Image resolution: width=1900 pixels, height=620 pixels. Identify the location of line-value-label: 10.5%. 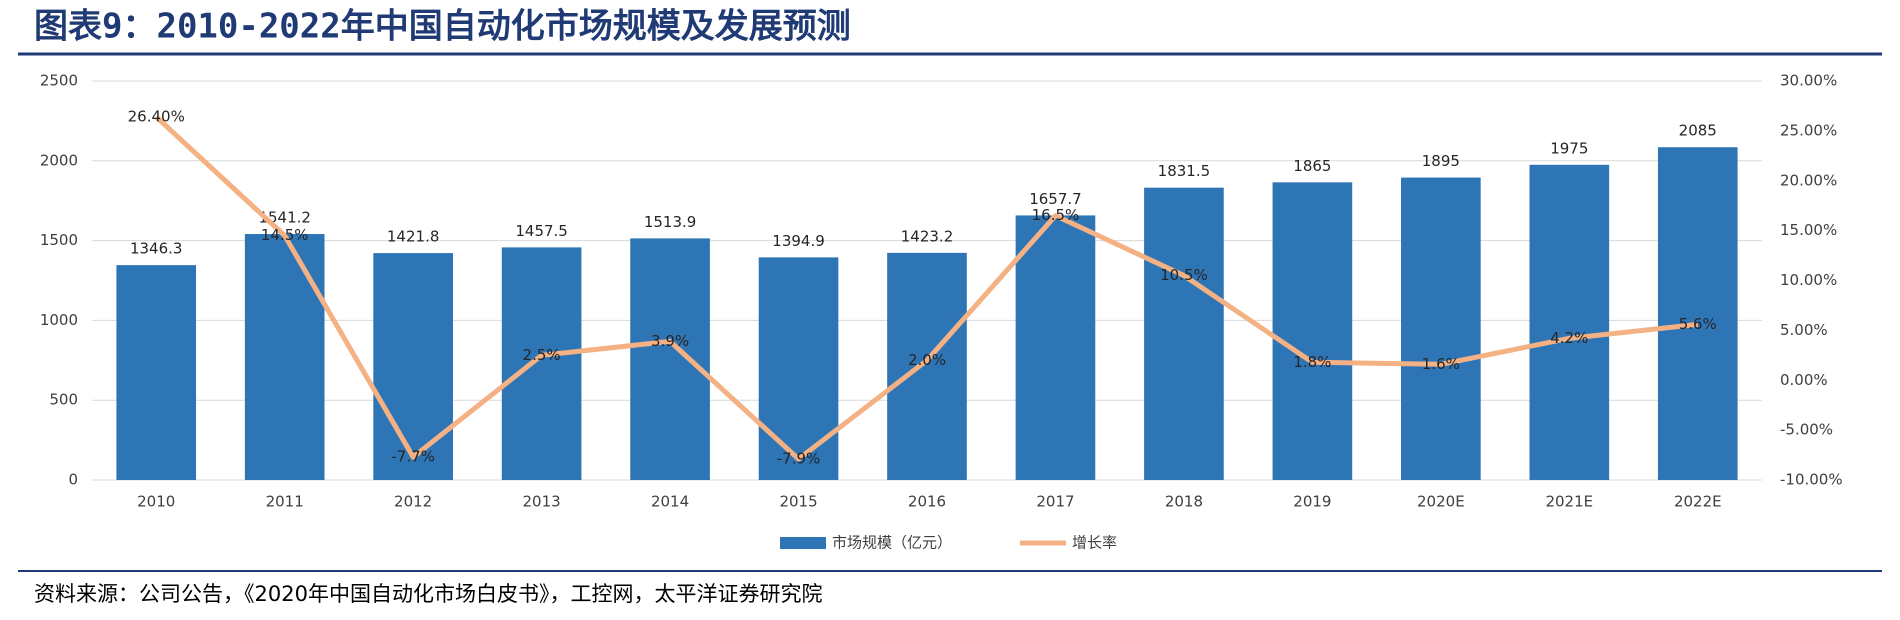
(1184, 275).